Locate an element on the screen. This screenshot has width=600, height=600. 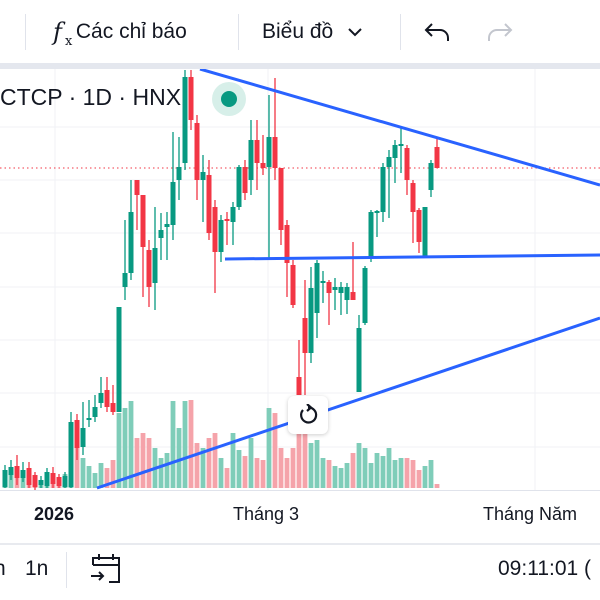
horizontal-support-line is located at coordinates (412, 257).